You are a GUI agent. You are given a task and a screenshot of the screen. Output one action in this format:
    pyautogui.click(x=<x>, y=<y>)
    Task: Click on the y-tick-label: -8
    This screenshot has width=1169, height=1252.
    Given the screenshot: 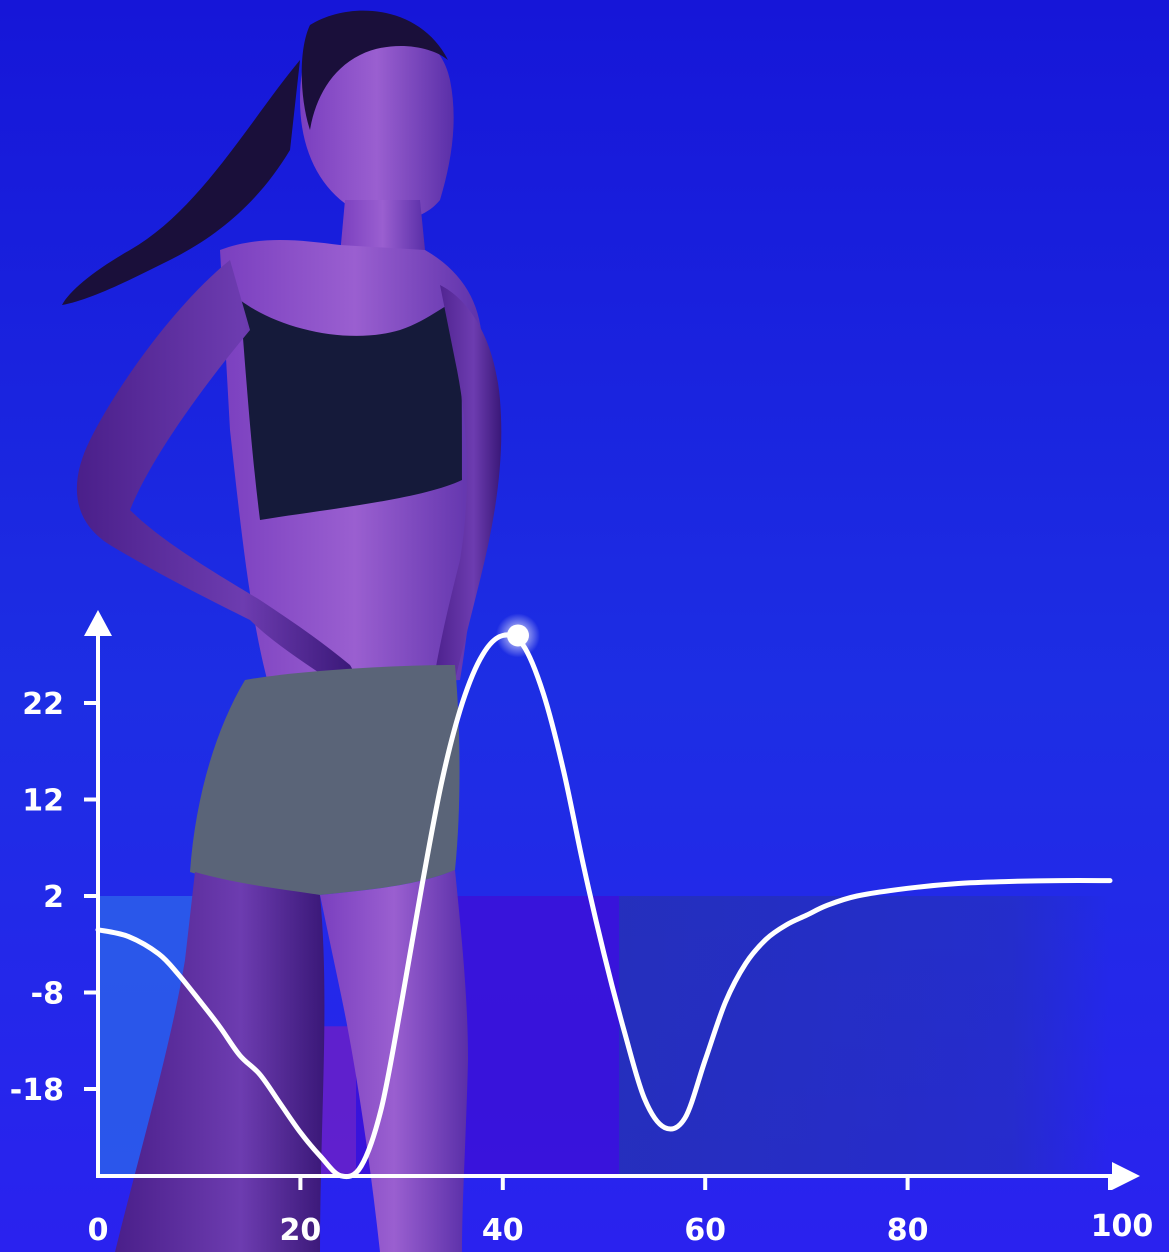 What is the action you would take?
    pyautogui.click(x=47, y=994)
    